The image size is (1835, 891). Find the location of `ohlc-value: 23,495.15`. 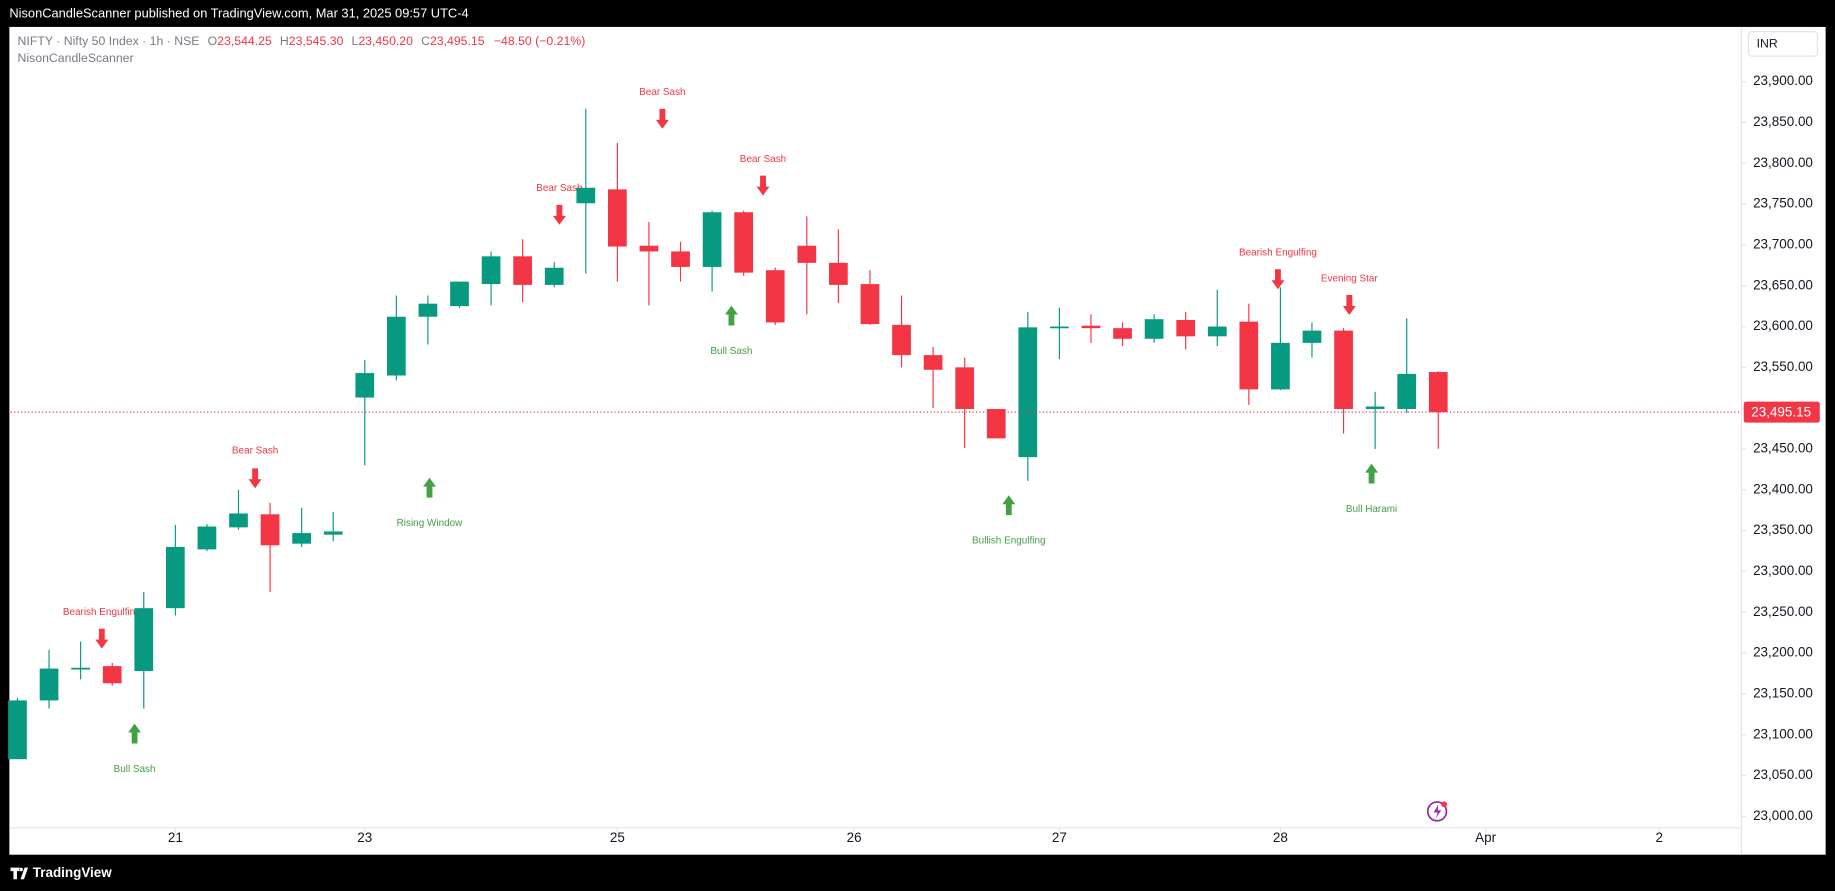

ohlc-value: 23,495.15 is located at coordinates (457, 41).